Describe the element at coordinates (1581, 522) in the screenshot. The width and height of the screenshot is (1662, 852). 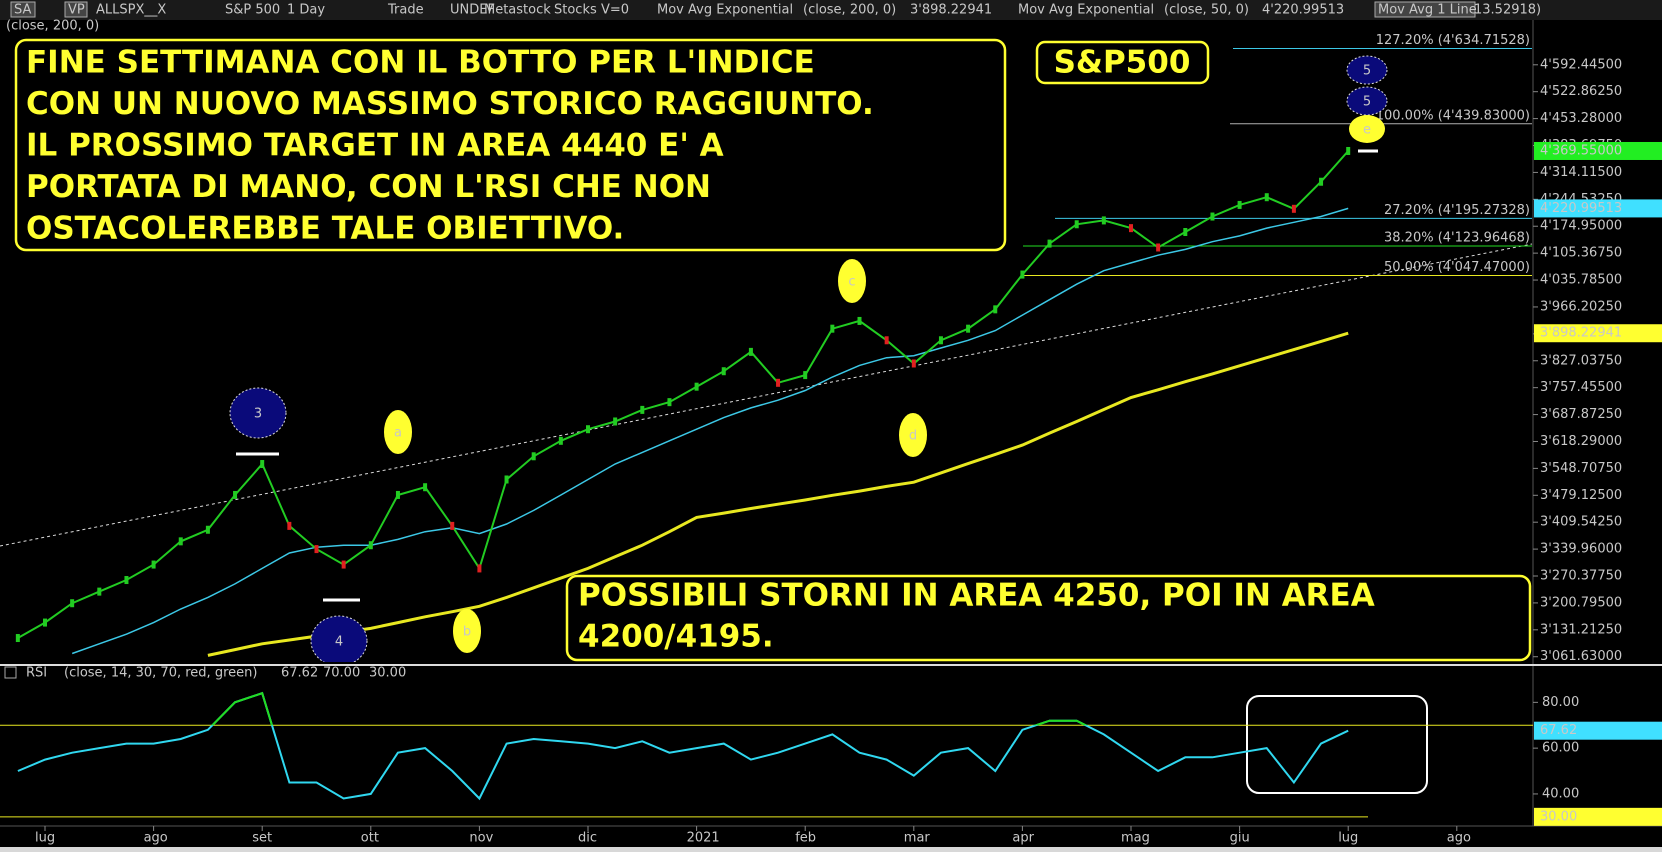
I see `y-tick-label: 3'409.54250` at that location.